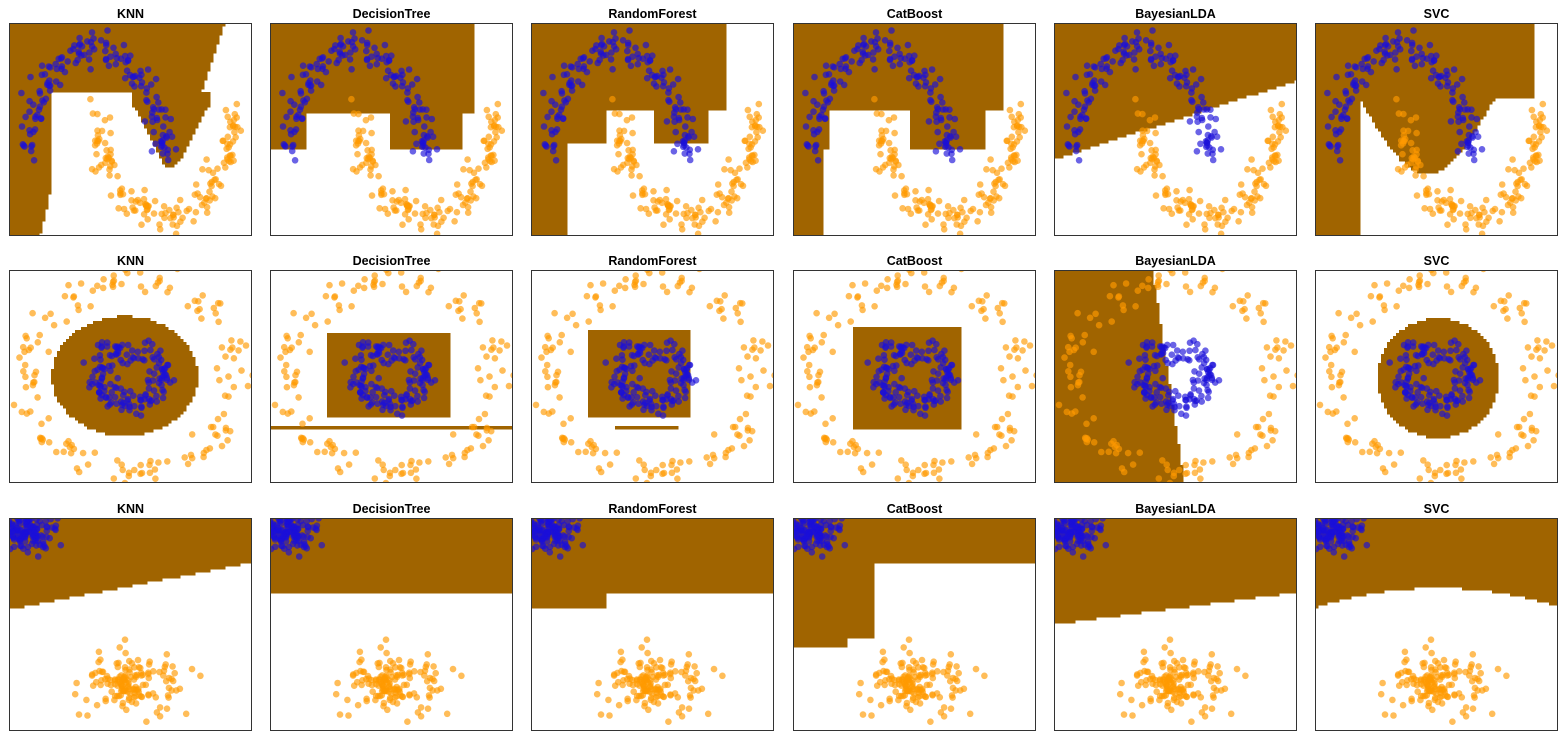 The height and width of the screenshot is (738, 1566). Describe the element at coordinates (130, 563) in the screenshot. I see `decision-region` at that location.